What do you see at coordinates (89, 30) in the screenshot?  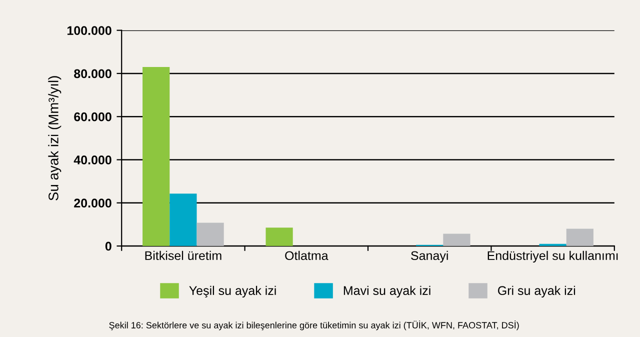 I see `y-tick-label: 100.000` at bounding box center [89, 30].